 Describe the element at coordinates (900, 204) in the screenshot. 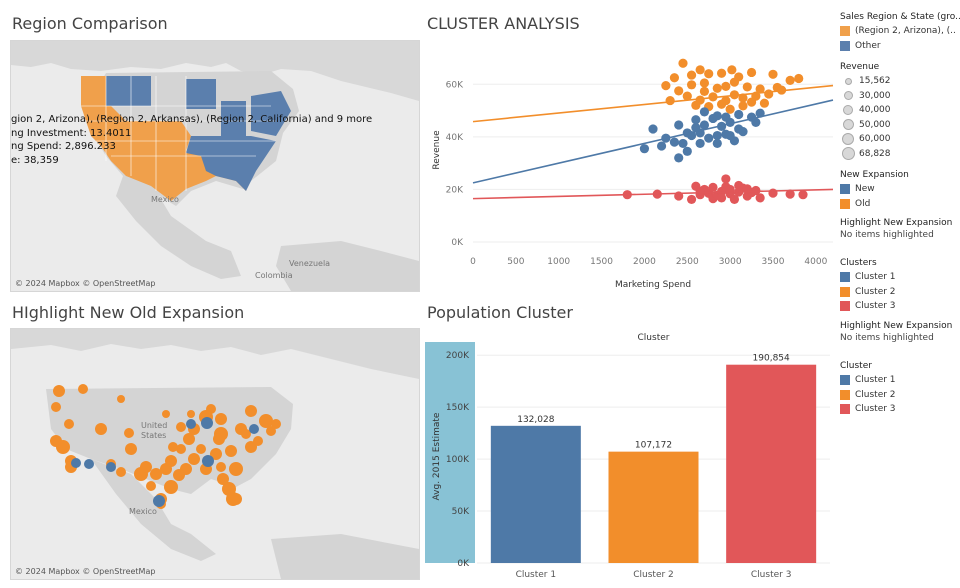

I see `legend-item-old: Old` at that location.